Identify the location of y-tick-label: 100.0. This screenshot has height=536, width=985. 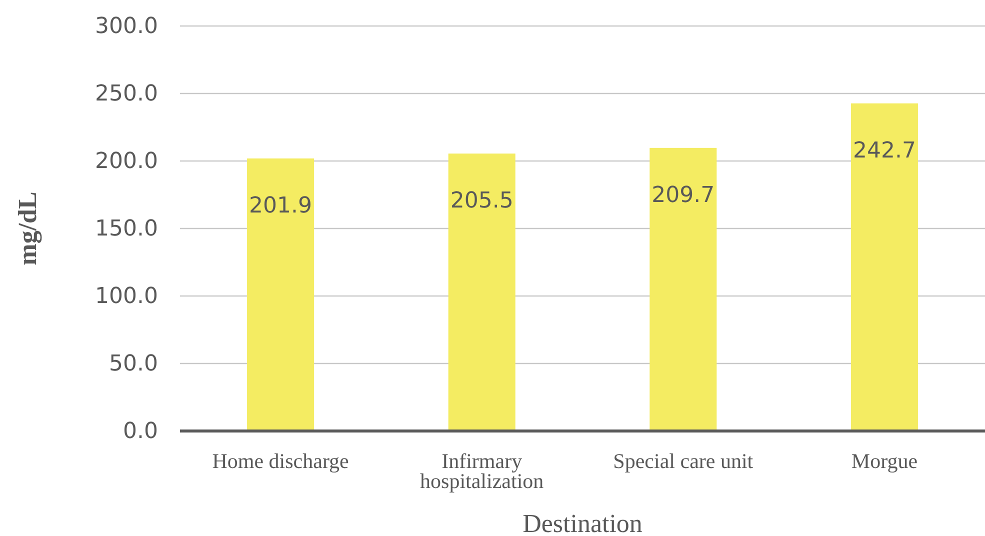
(126, 297).